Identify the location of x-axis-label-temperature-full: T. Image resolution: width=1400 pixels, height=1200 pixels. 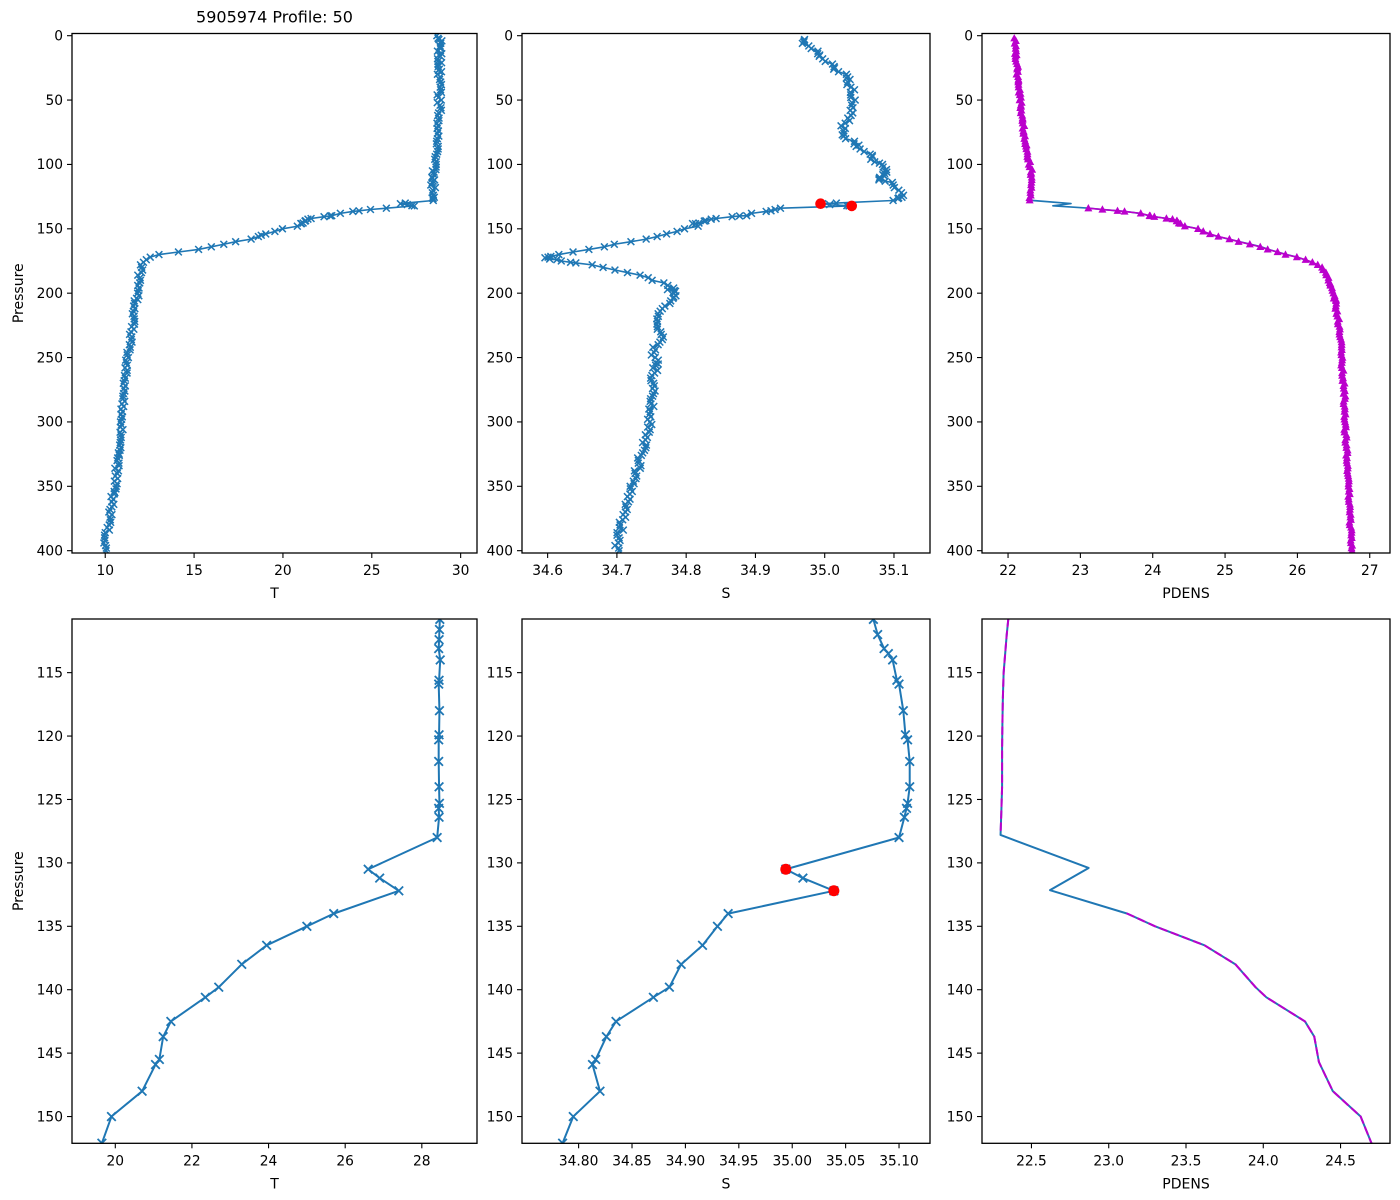
(274, 594).